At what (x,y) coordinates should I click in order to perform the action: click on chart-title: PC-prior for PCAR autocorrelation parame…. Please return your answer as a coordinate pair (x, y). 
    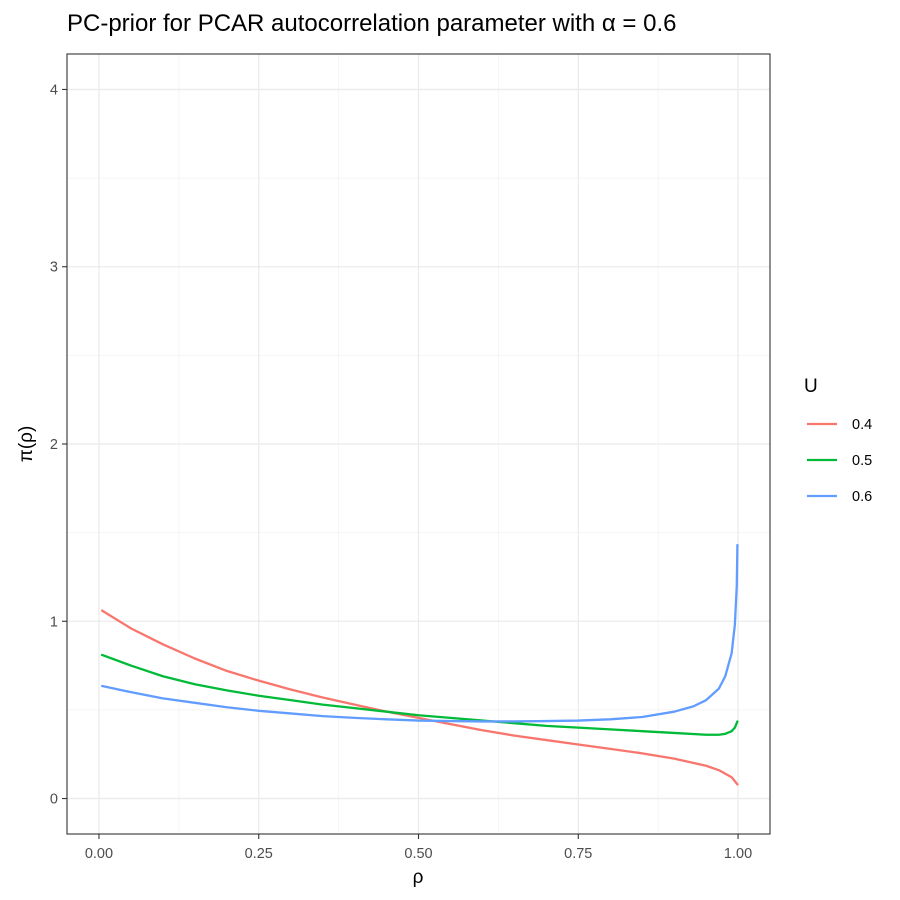
    Looking at the image, I should click on (371, 23).